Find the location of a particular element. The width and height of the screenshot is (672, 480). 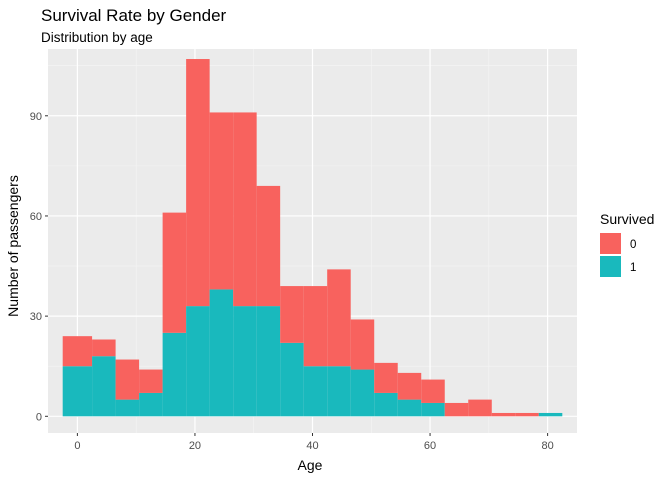

x-tick-label: 0 is located at coordinates (77, 446).